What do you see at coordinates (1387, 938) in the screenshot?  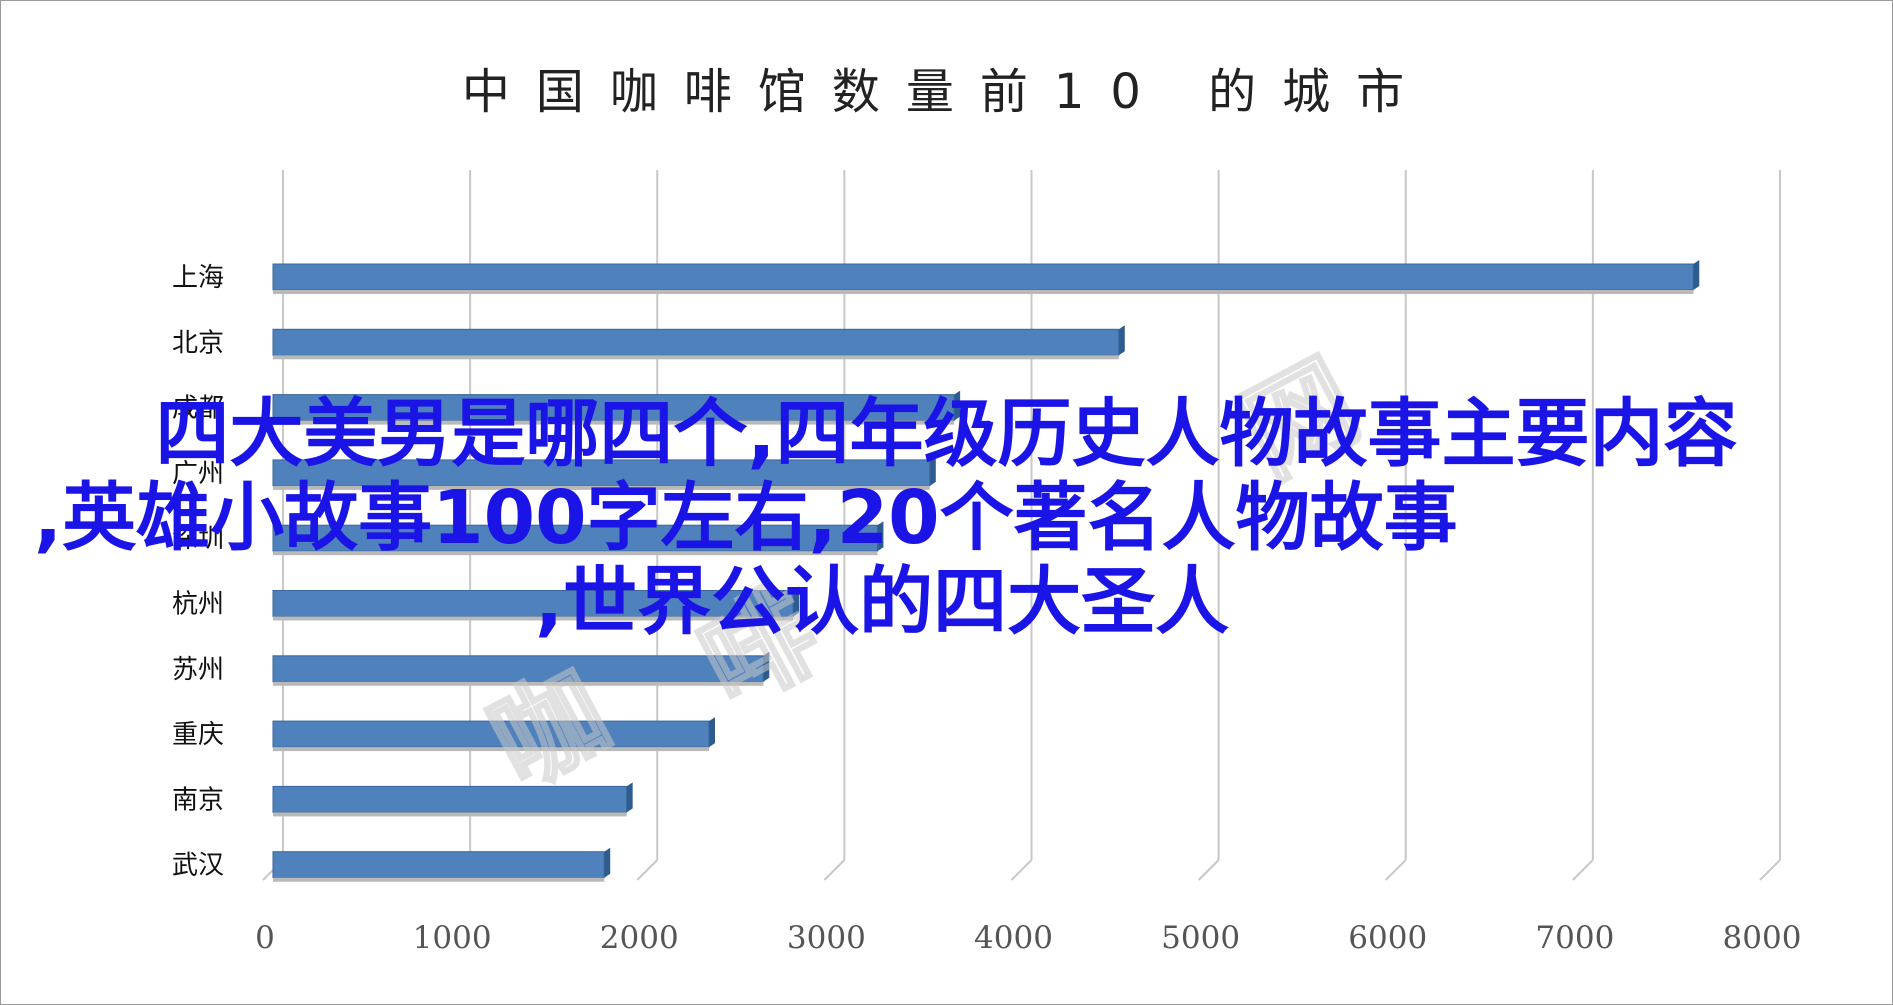 I see `x-tick-label: 6000` at bounding box center [1387, 938].